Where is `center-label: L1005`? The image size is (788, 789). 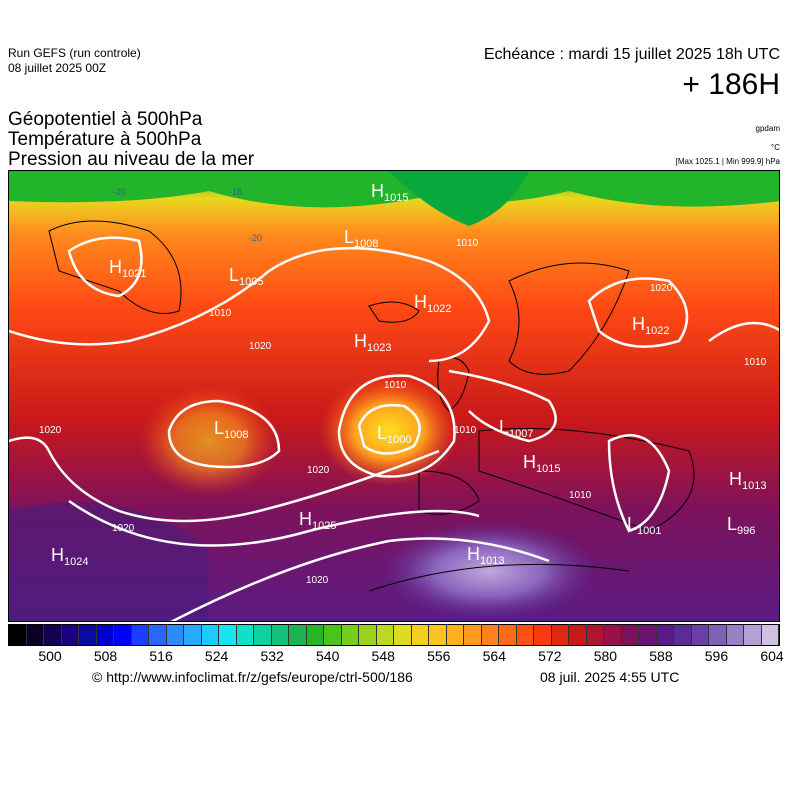 center-label: L1005 is located at coordinates (246, 276).